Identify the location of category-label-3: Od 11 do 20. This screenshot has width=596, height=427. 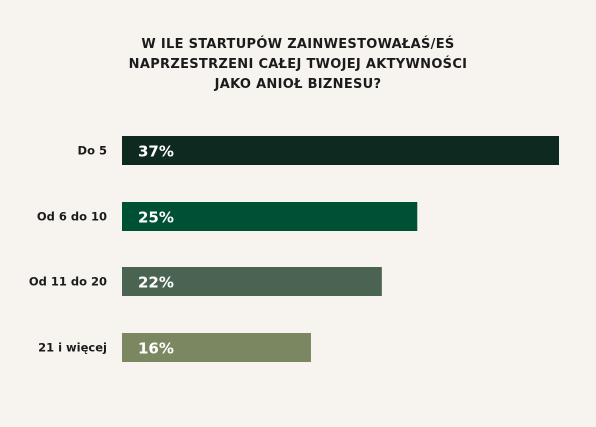
(68, 282).